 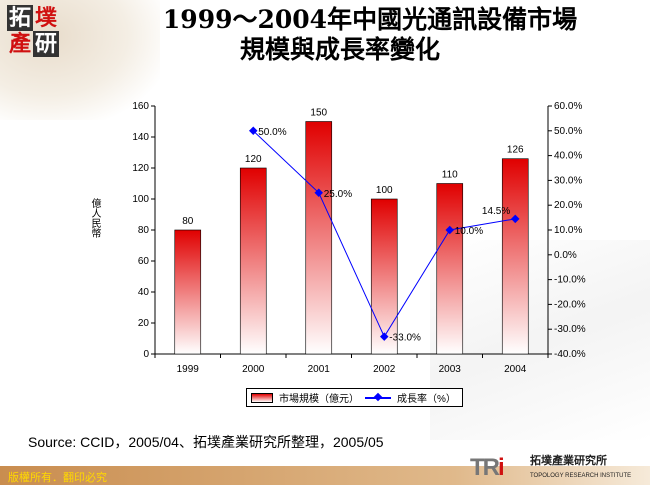 What do you see at coordinates (272, 132) in the screenshot?
I see `growth-label: 50.0%` at bounding box center [272, 132].